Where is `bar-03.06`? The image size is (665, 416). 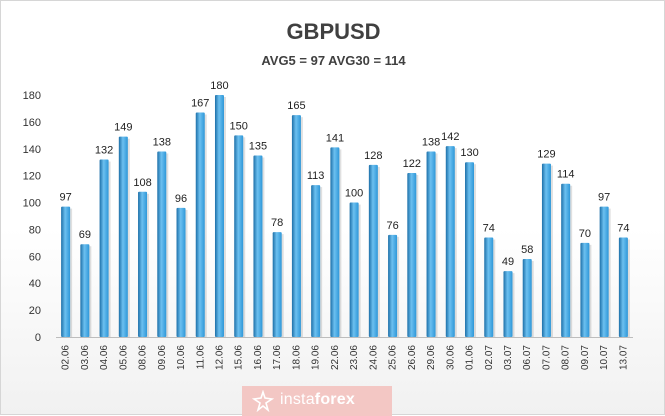 bar-03.06 is located at coordinates (85, 290).